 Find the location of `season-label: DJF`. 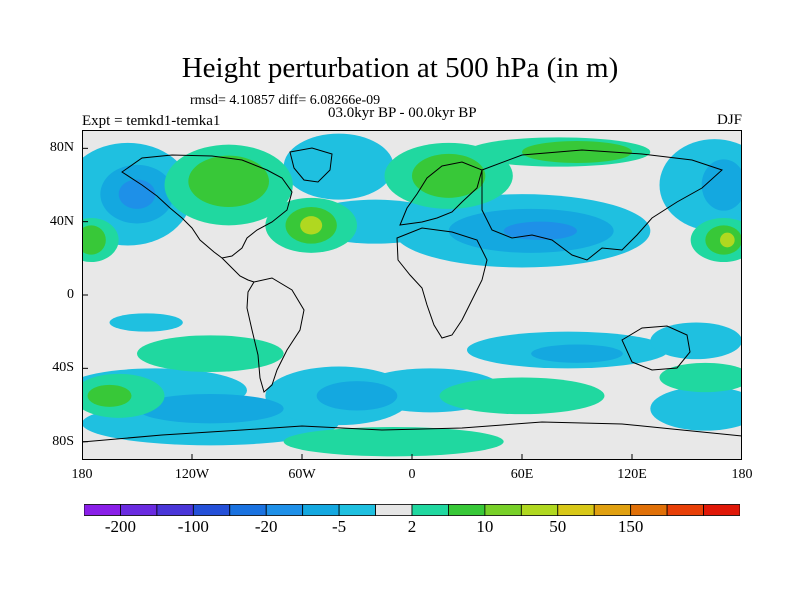

season-label: DJF is located at coordinates (729, 120).